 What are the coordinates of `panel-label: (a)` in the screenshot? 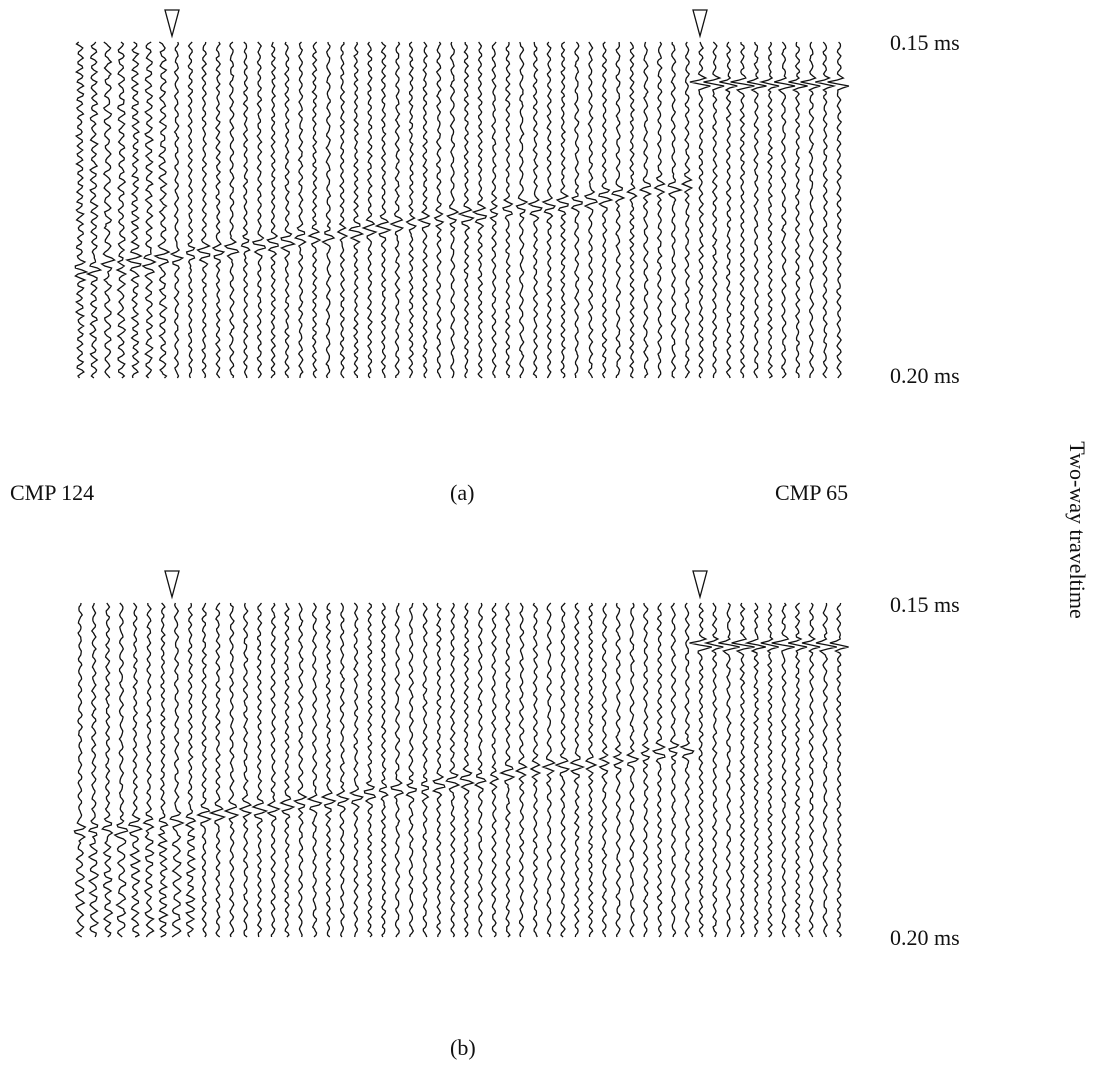 It's located at (462, 492).